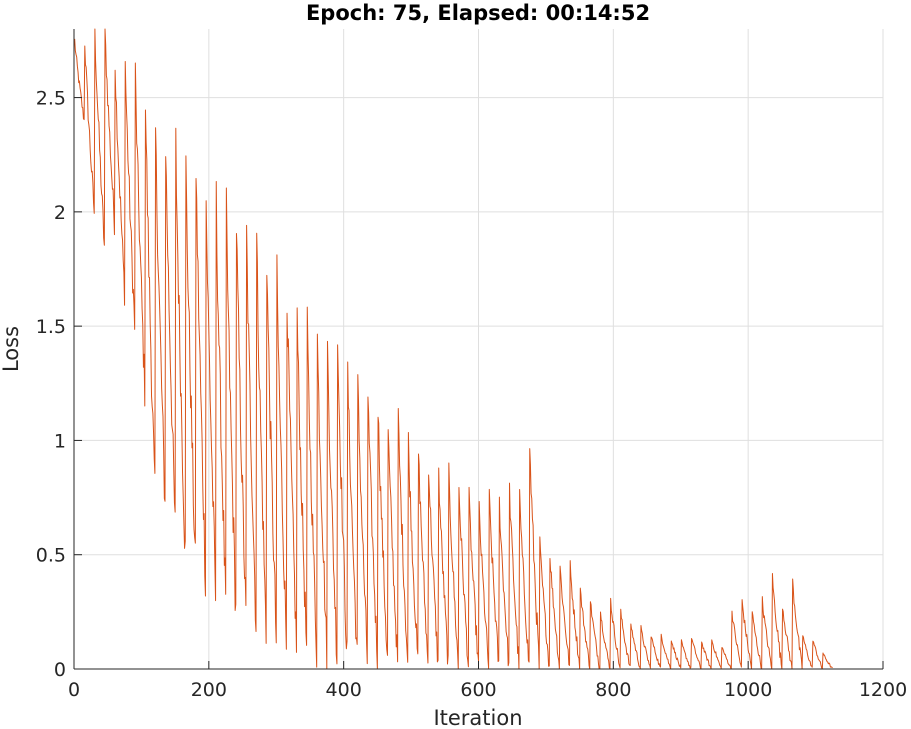 The width and height of the screenshot is (911, 729). Describe the element at coordinates (209, 690) in the screenshot. I see `x-tick-label: 200` at that location.